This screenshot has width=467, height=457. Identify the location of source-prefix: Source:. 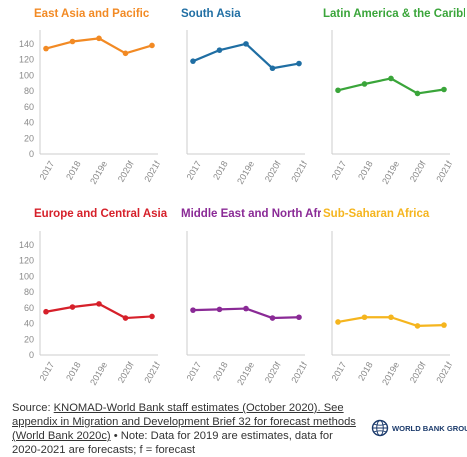
(33, 408).